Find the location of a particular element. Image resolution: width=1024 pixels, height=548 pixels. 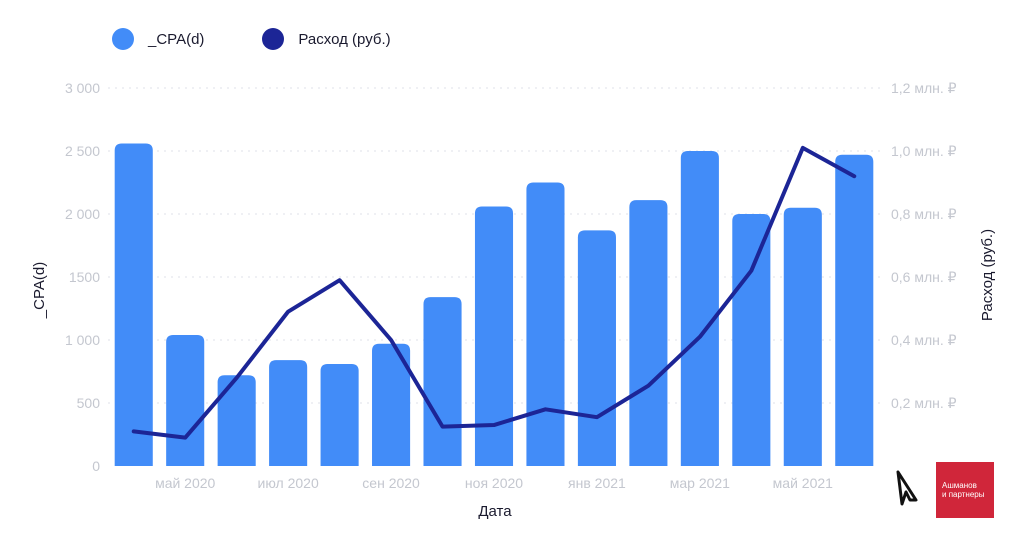

legend-swatch-spend is located at coordinates (273, 39).